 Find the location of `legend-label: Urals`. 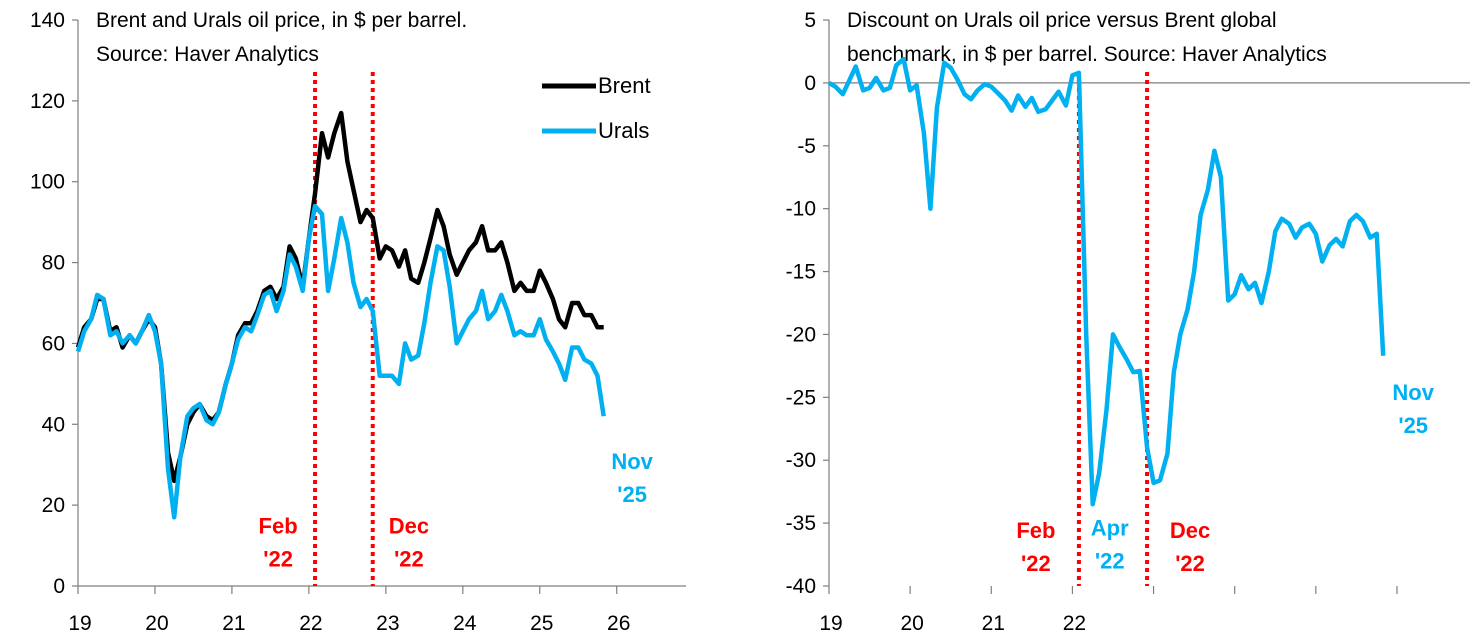

legend-label: Urals is located at coordinates (623, 130).